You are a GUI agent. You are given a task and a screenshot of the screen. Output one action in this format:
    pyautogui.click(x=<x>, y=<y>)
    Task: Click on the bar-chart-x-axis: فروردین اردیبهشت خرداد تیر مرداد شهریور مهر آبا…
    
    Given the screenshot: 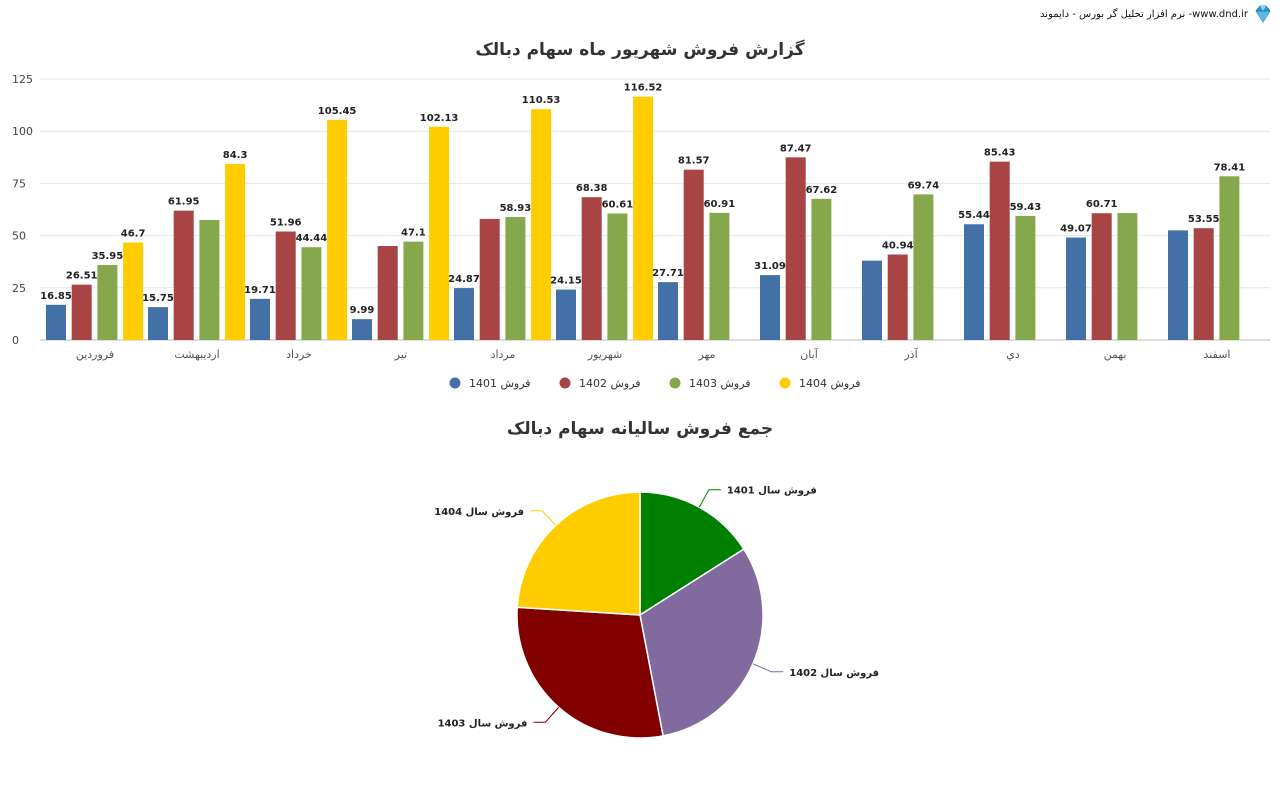 What is the action you would take?
    pyautogui.click(x=653, y=354)
    